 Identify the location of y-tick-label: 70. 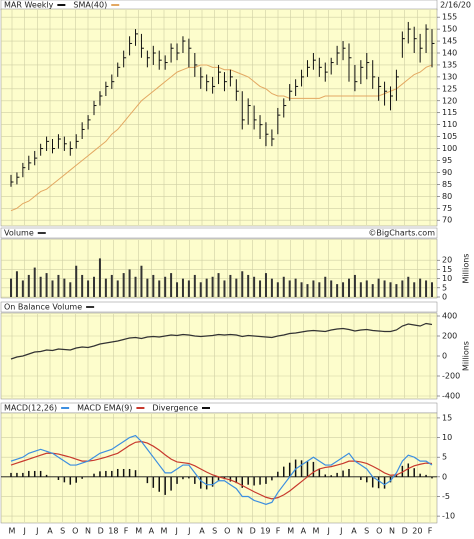
(447, 220).